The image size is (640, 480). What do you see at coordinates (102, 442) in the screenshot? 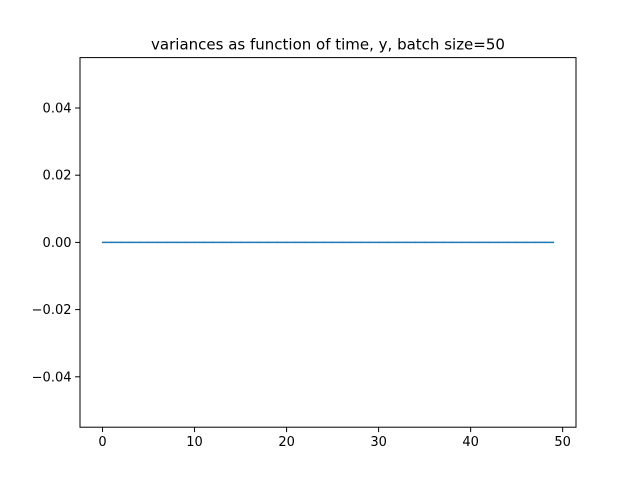
I see `x-tick-label: 0` at bounding box center [102, 442].